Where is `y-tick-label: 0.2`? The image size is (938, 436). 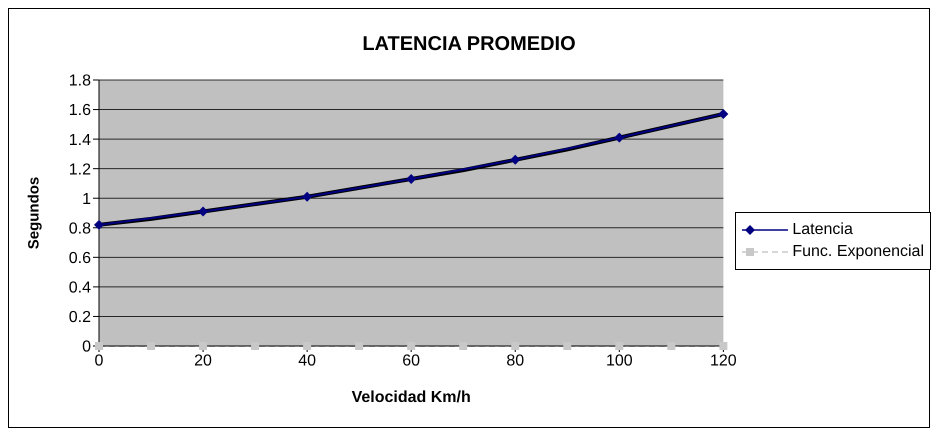
y-tick-label: 0.2 is located at coordinates (80, 317).